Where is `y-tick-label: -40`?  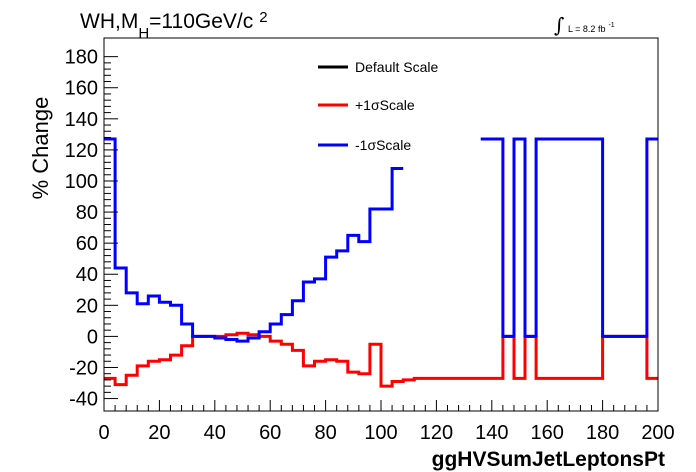
y-tick-label: -40 is located at coordinates (83, 400).